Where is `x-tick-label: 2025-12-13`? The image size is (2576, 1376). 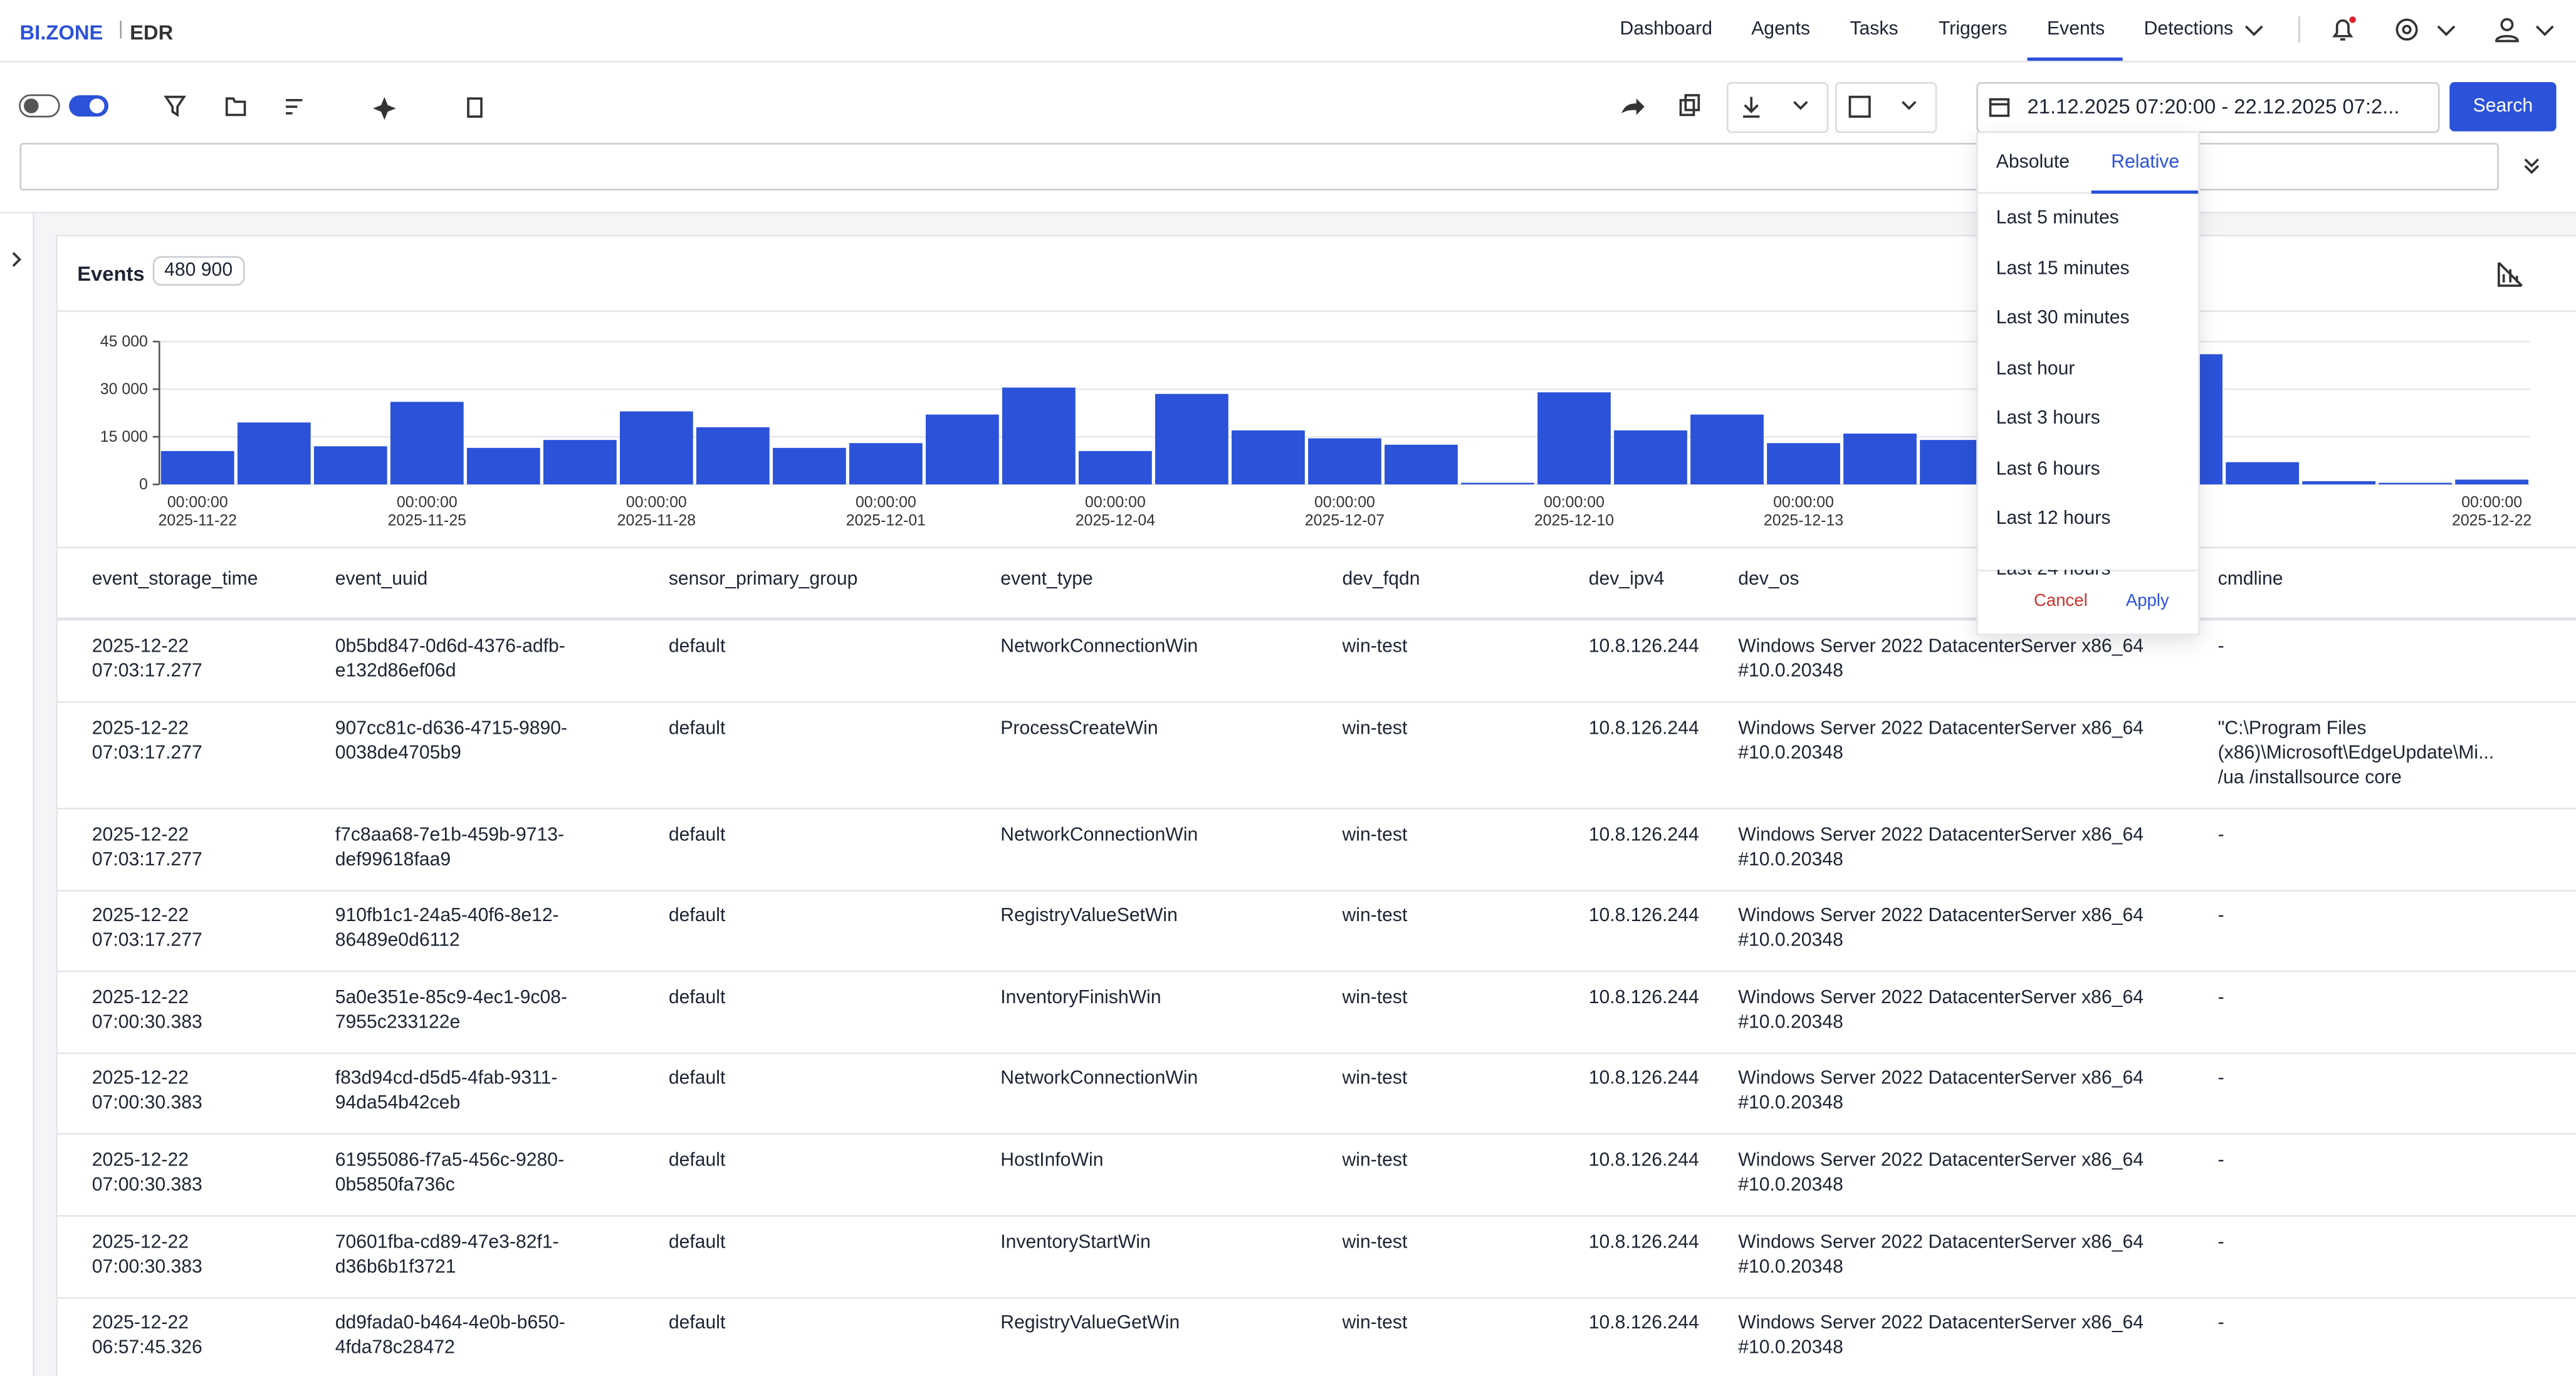 x-tick-label: 2025-12-13 is located at coordinates (1803, 520).